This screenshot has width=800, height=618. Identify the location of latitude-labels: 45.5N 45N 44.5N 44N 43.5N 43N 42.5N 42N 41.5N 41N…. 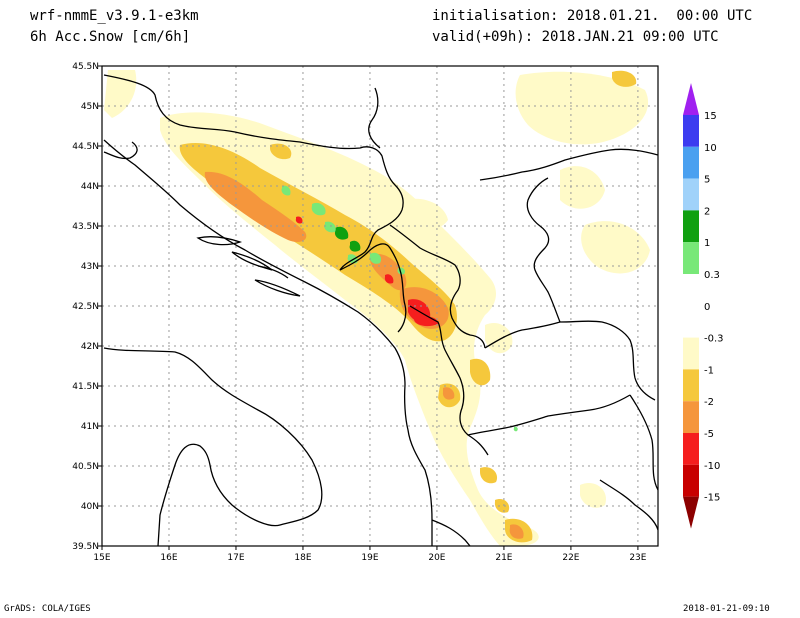
(85, 307).